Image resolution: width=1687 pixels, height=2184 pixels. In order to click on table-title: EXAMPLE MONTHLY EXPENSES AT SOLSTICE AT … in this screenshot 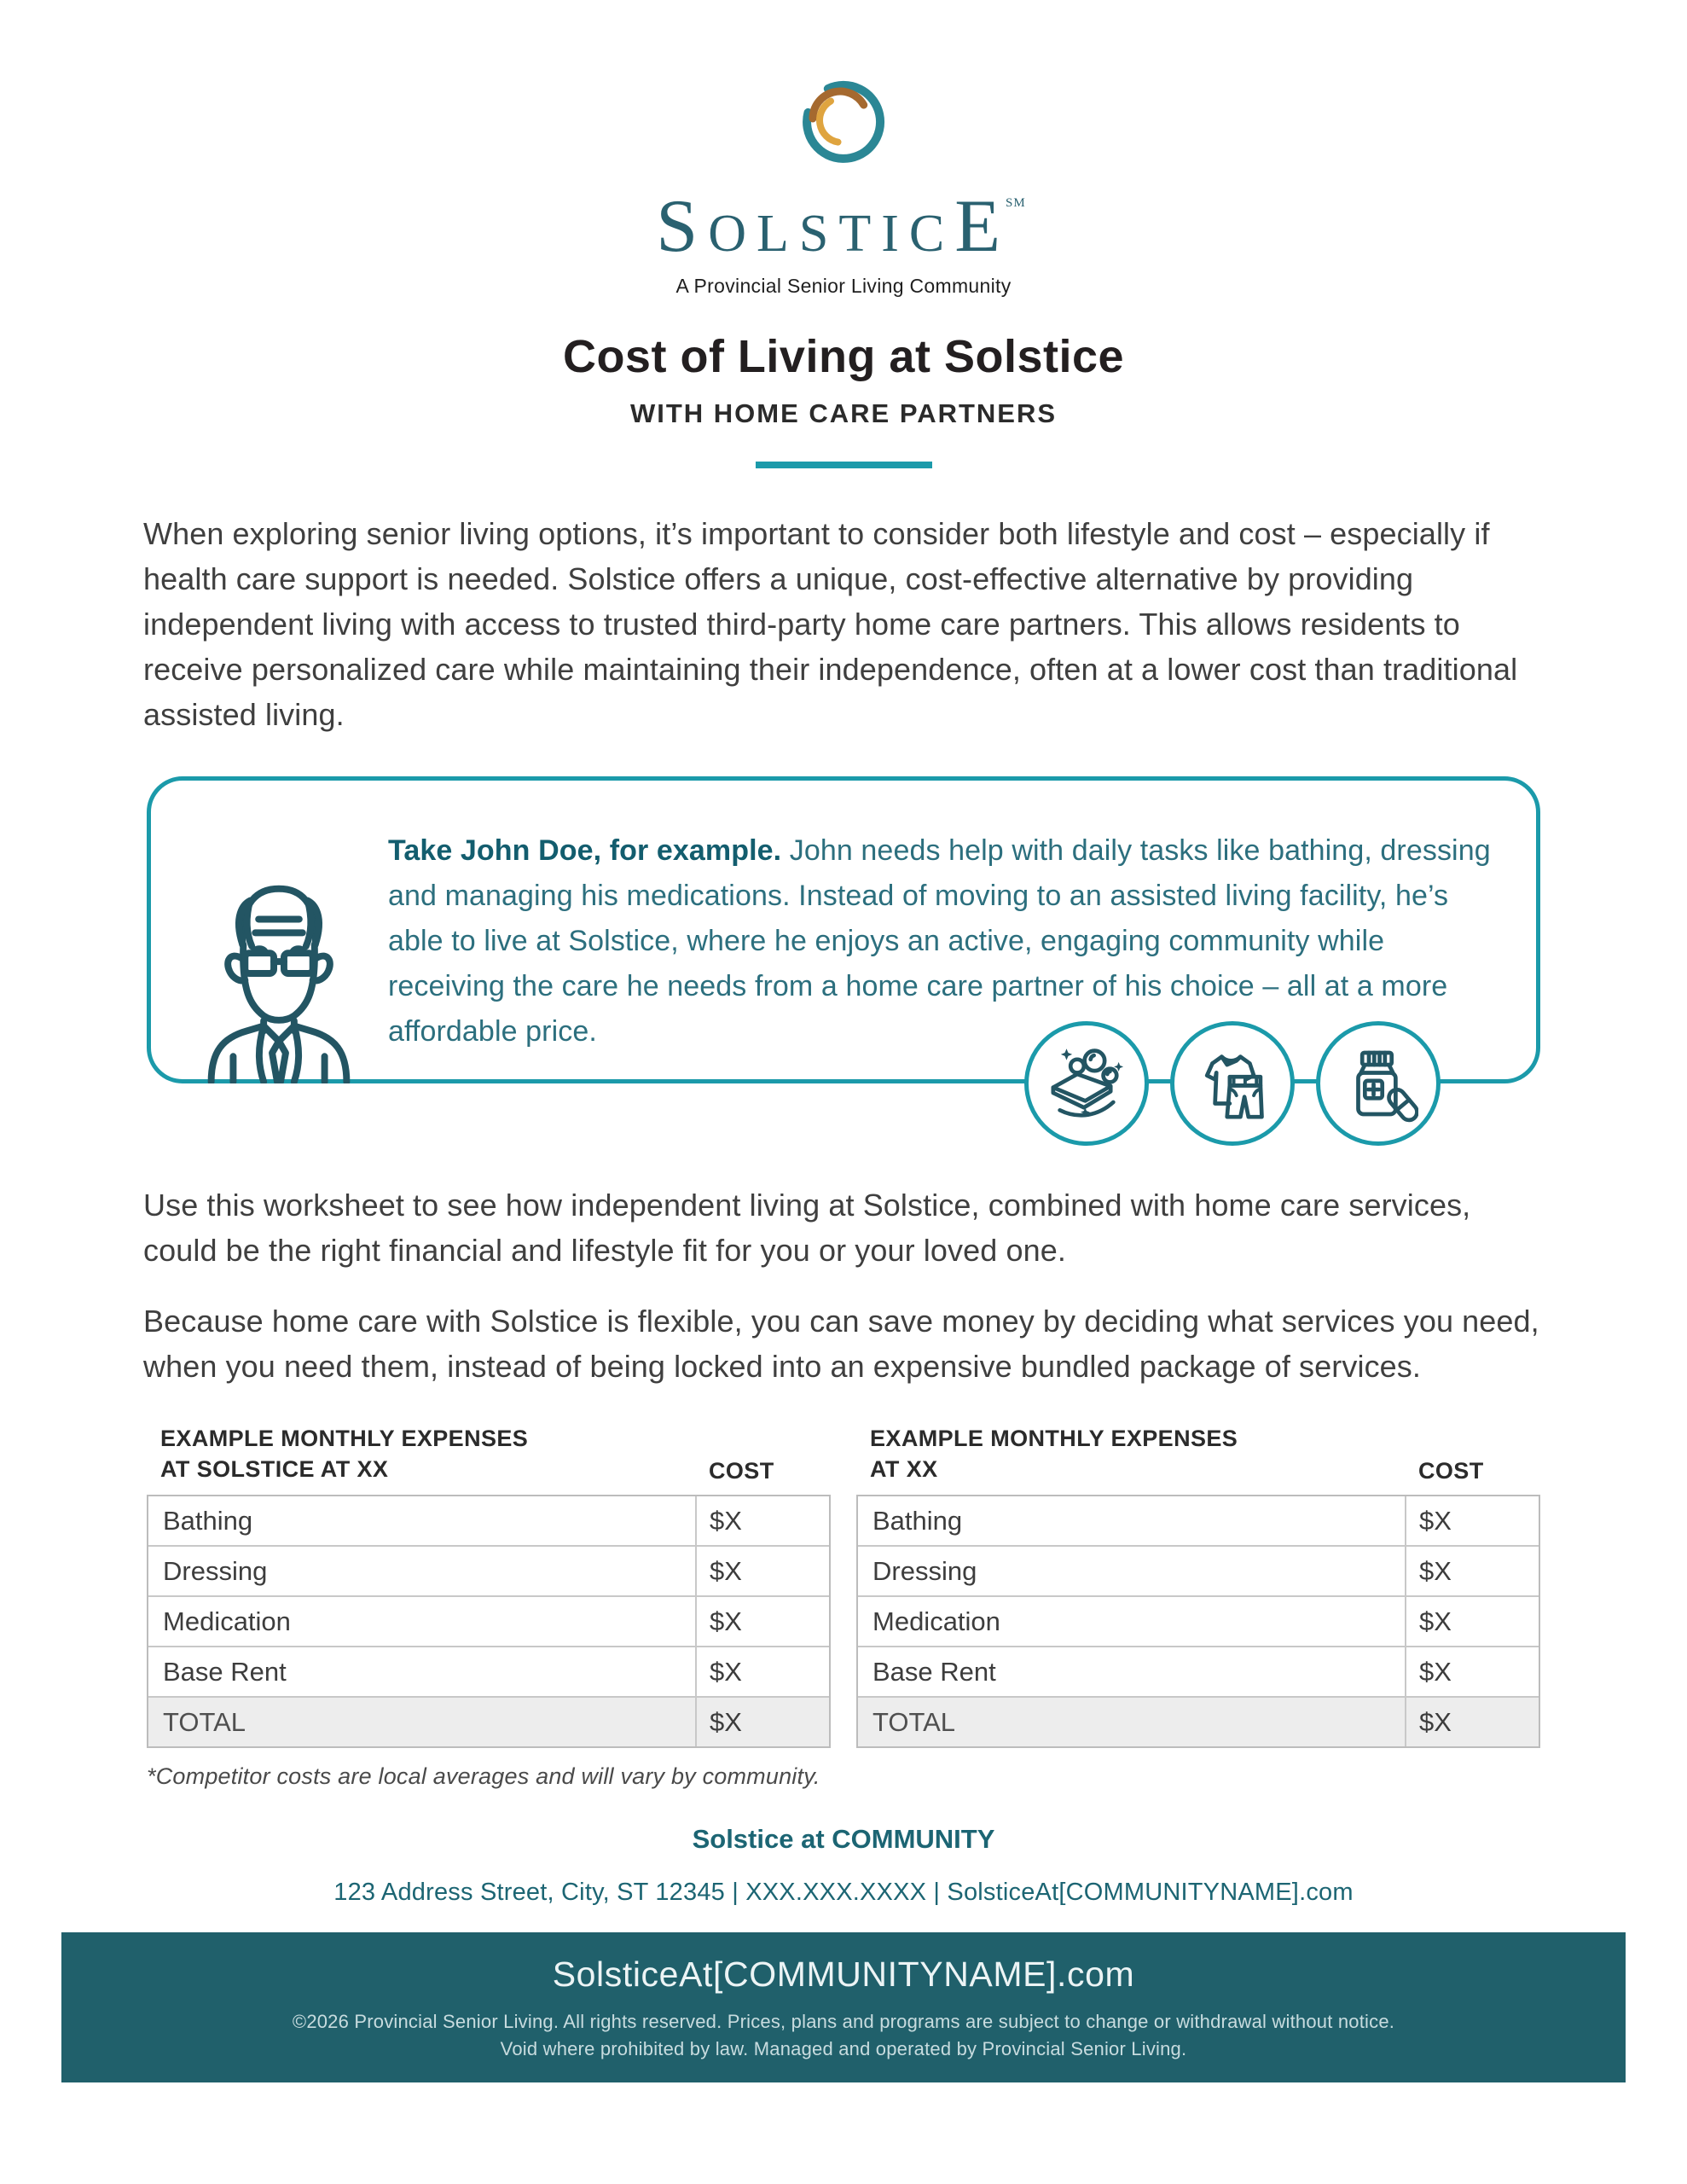, I will do `click(345, 1454)`.